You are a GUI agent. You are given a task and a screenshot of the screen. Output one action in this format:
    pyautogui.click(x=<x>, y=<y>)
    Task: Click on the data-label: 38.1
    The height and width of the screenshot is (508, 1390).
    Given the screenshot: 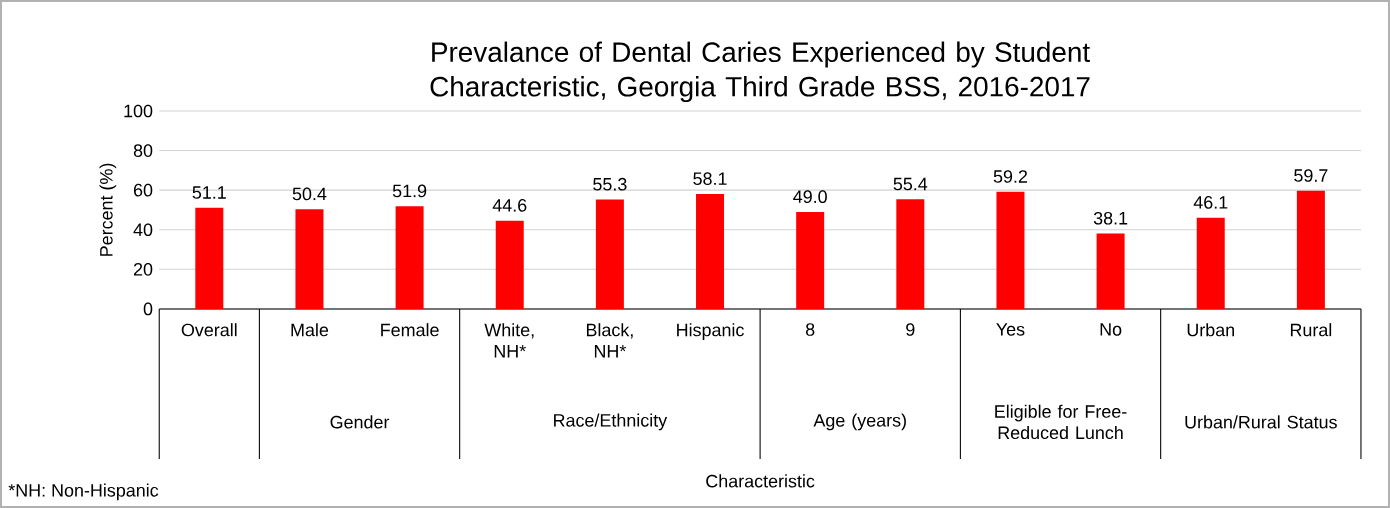 What is the action you would take?
    pyautogui.click(x=1110, y=218)
    